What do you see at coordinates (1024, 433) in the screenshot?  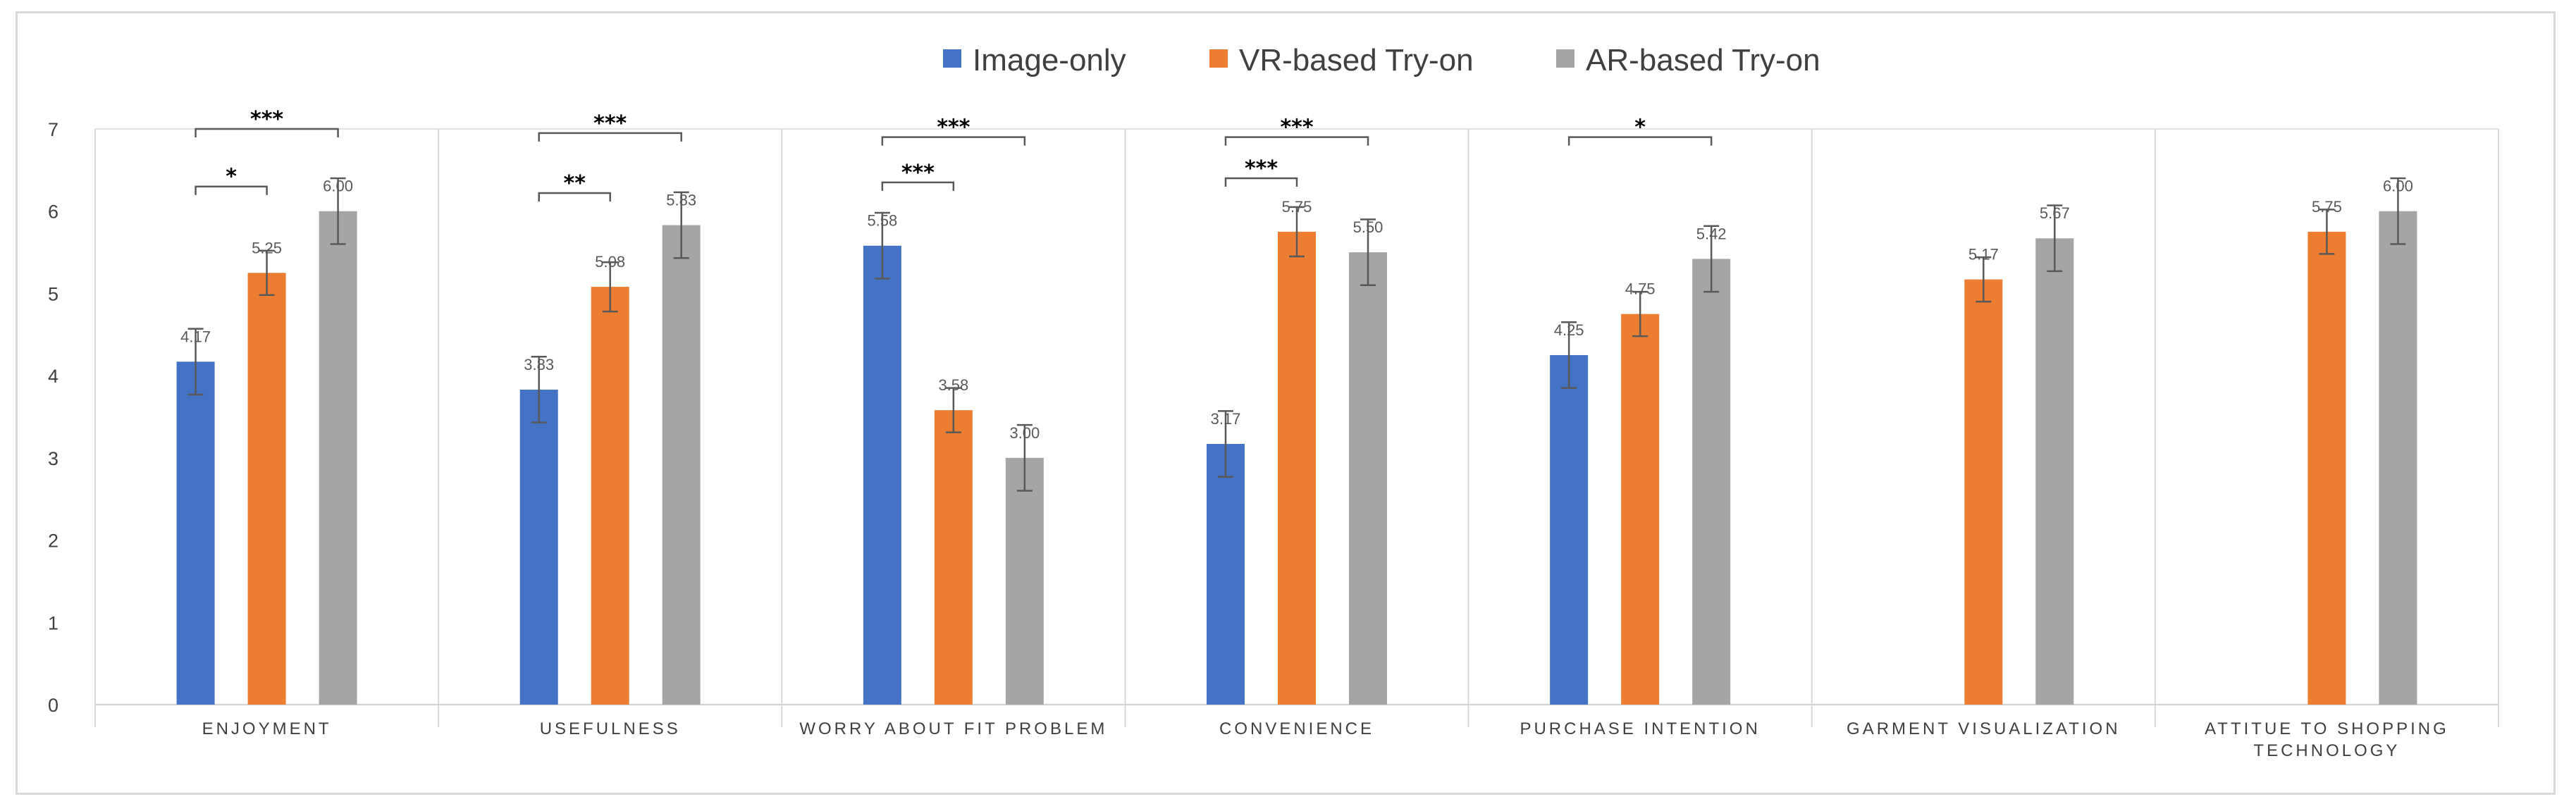 I see `data-label: 3.00` at bounding box center [1024, 433].